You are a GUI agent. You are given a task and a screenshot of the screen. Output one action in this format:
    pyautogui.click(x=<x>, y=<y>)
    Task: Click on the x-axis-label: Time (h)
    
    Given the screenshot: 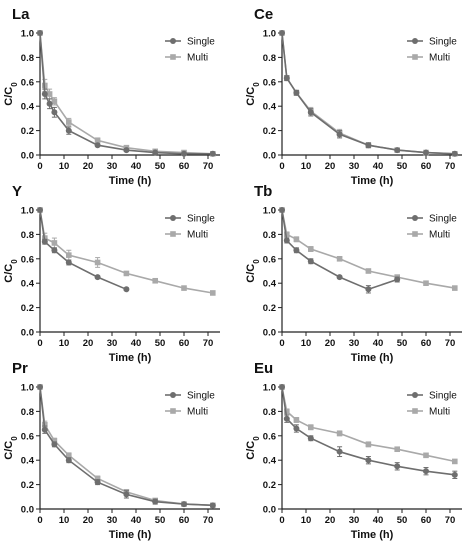 What is the action you would take?
    pyautogui.click(x=130, y=358)
    